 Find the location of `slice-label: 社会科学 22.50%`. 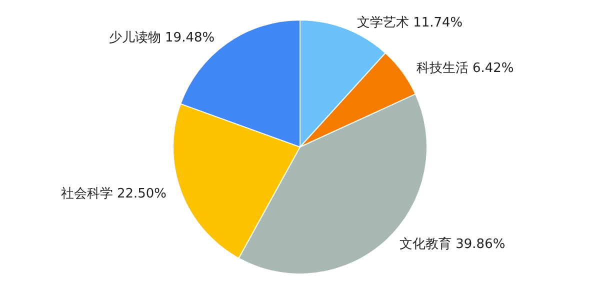

slice-label: 社会科学 22.50% is located at coordinates (113, 194).